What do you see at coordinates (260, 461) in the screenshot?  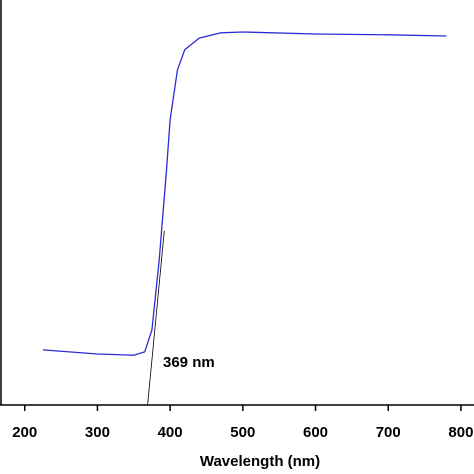 I see `x-axis-title: Wavelength (nm)` at bounding box center [260, 461].